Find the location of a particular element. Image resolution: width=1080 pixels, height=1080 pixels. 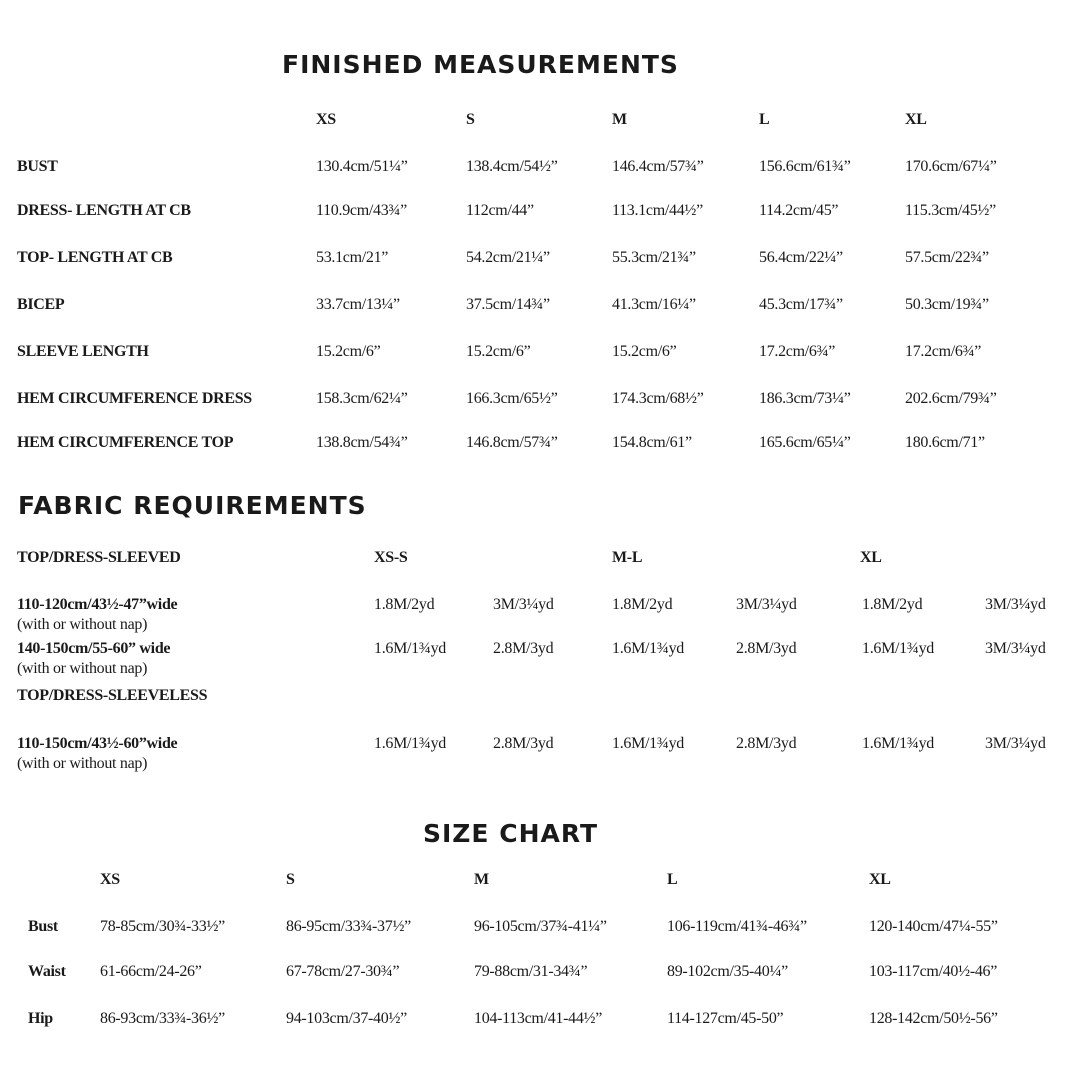

size-chart-cell: 79-88cm/31-34¾” is located at coordinates (531, 971).